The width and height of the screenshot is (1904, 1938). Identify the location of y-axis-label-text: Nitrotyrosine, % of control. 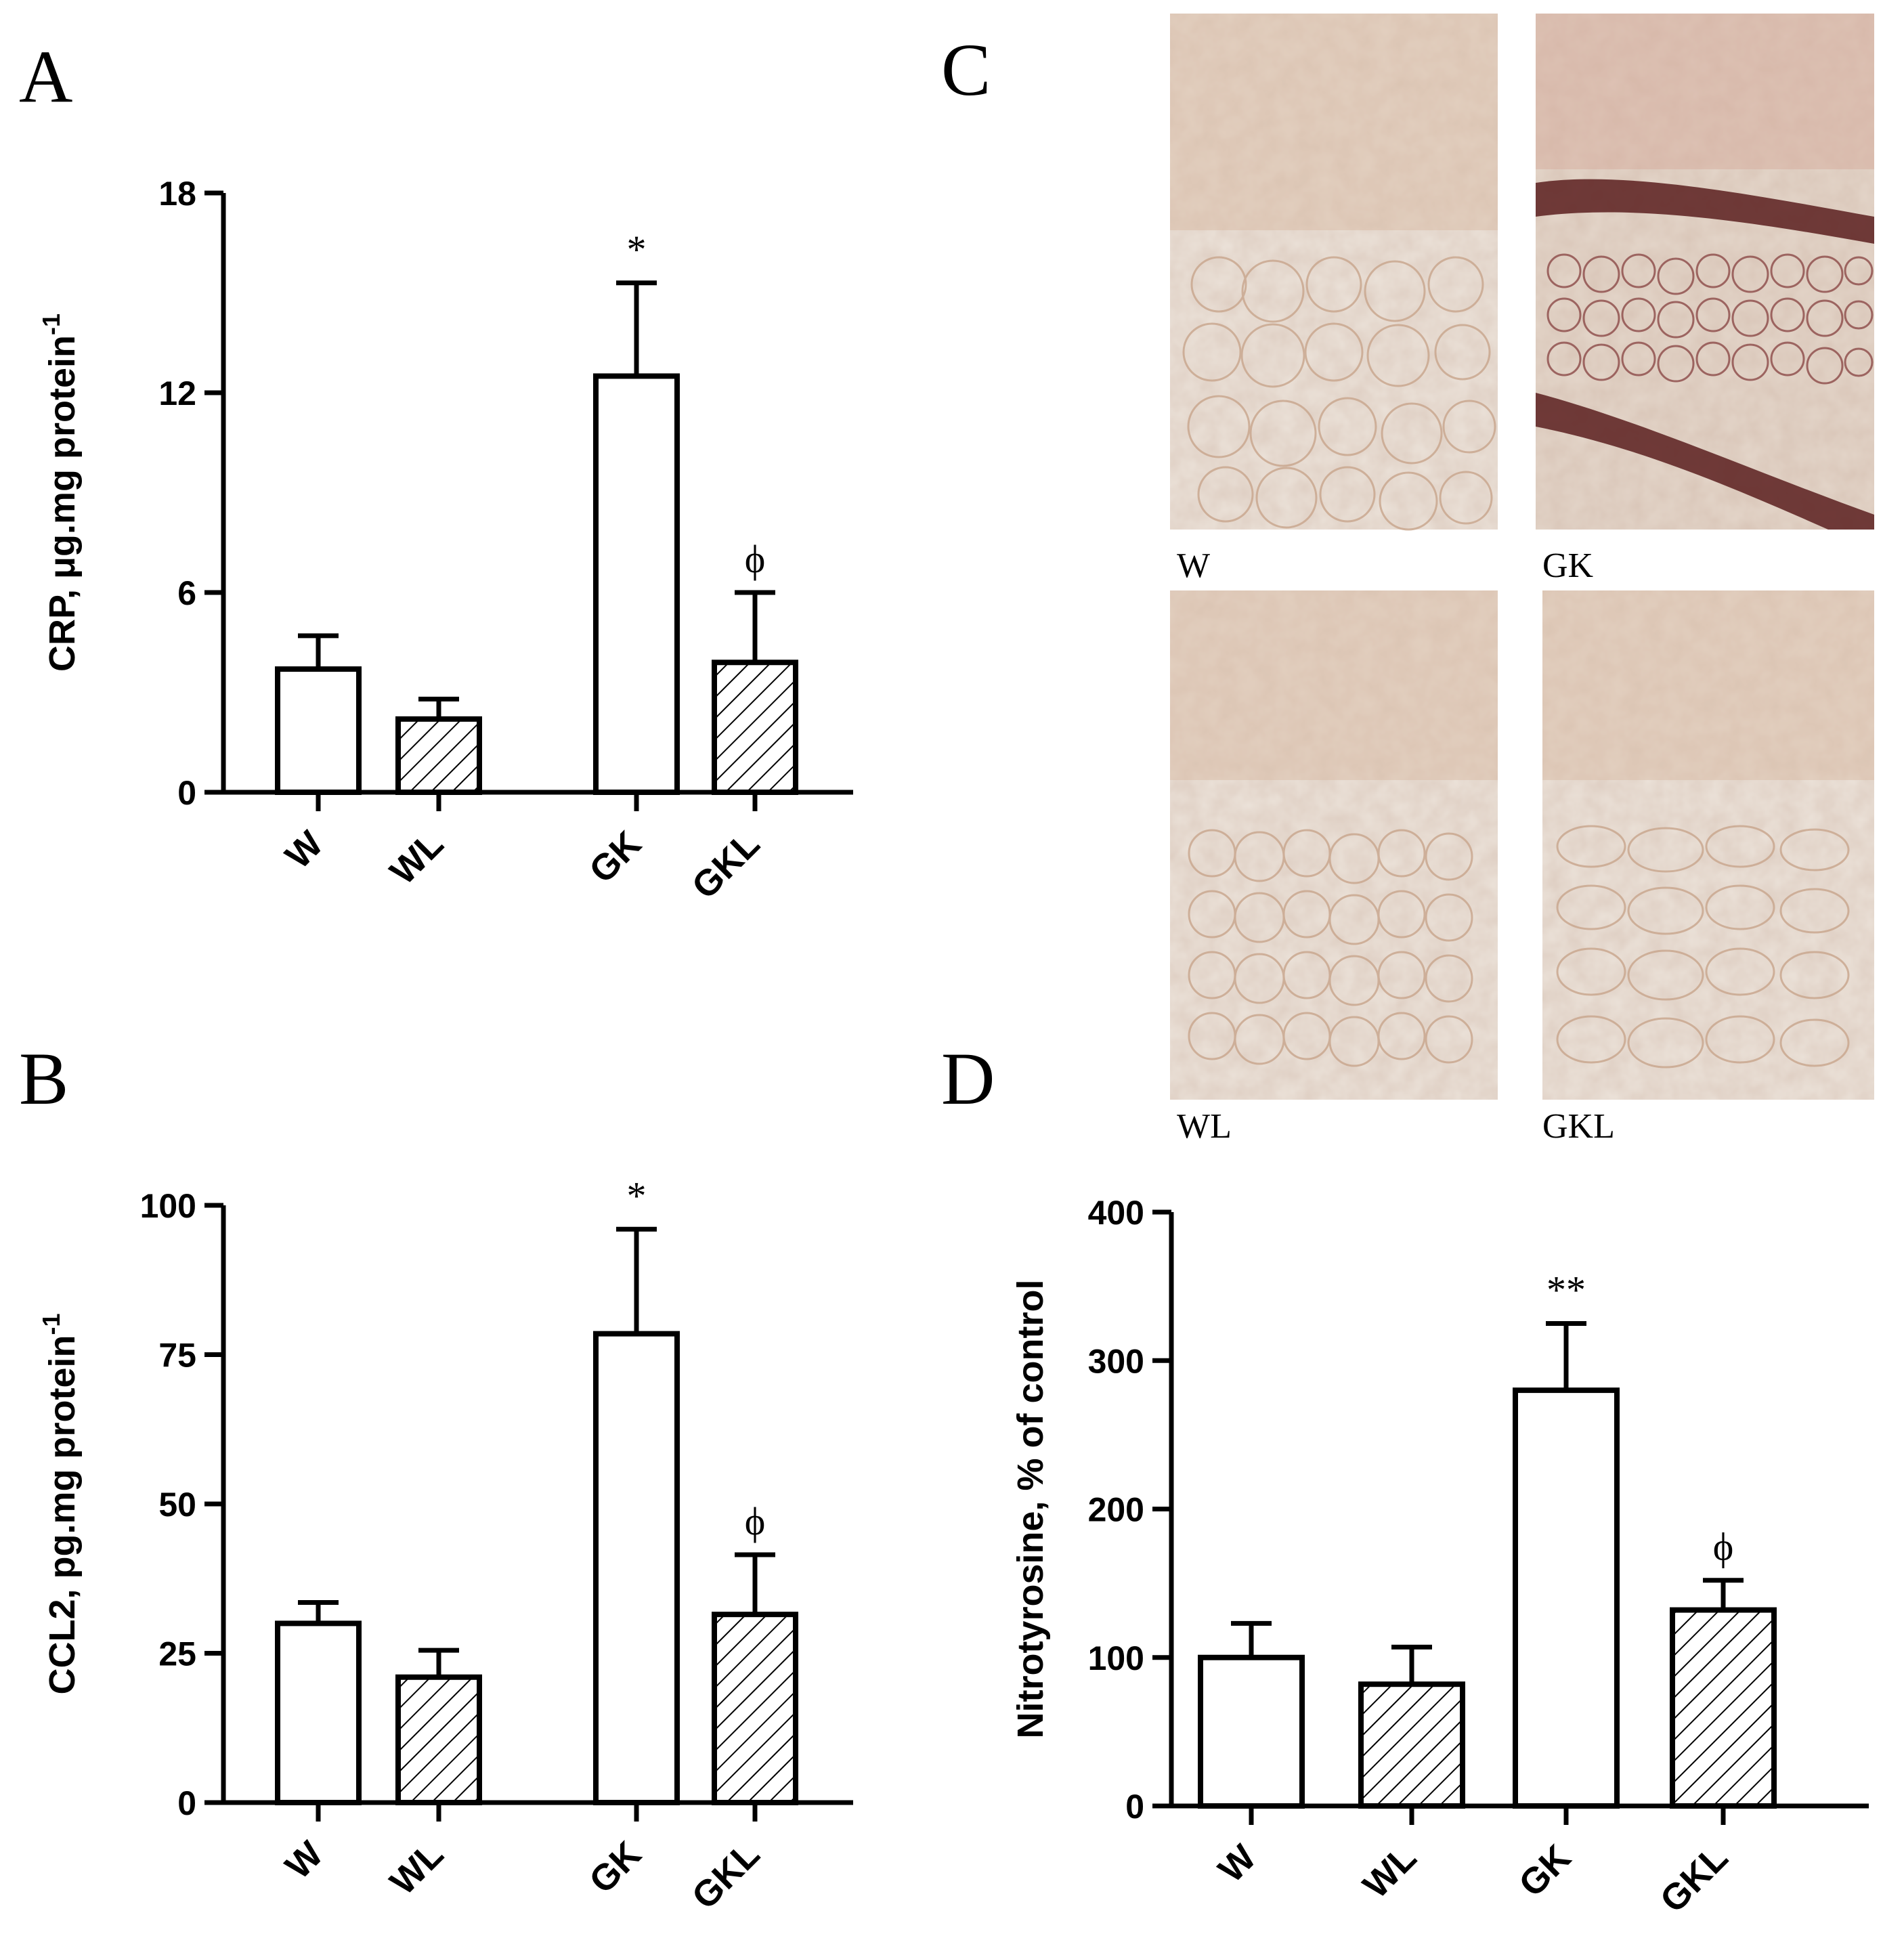
(1030, 1508).